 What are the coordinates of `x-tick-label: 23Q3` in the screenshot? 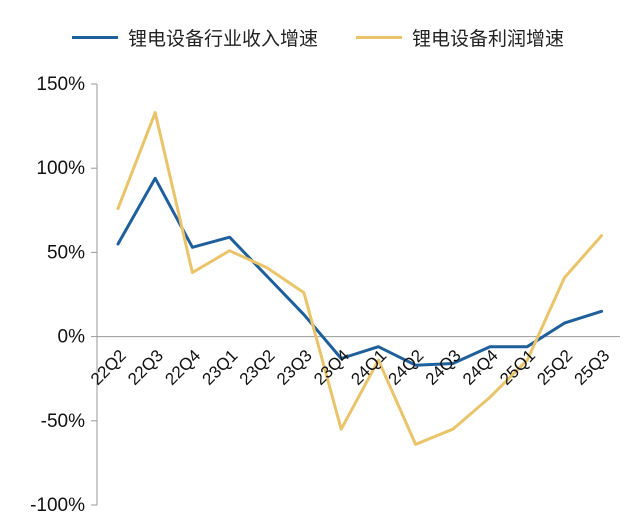 It's located at (294, 367).